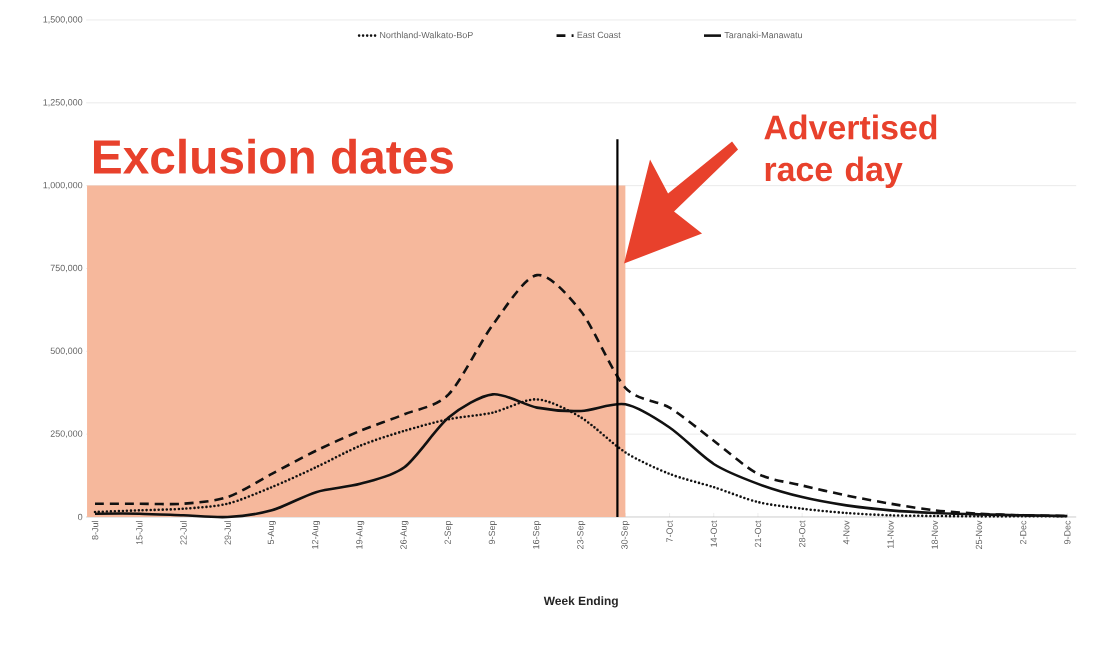 The image size is (1099, 646). What do you see at coordinates (66, 351) in the screenshot?
I see `y-tick-label: 500,000` at bounding box center [66, 351].